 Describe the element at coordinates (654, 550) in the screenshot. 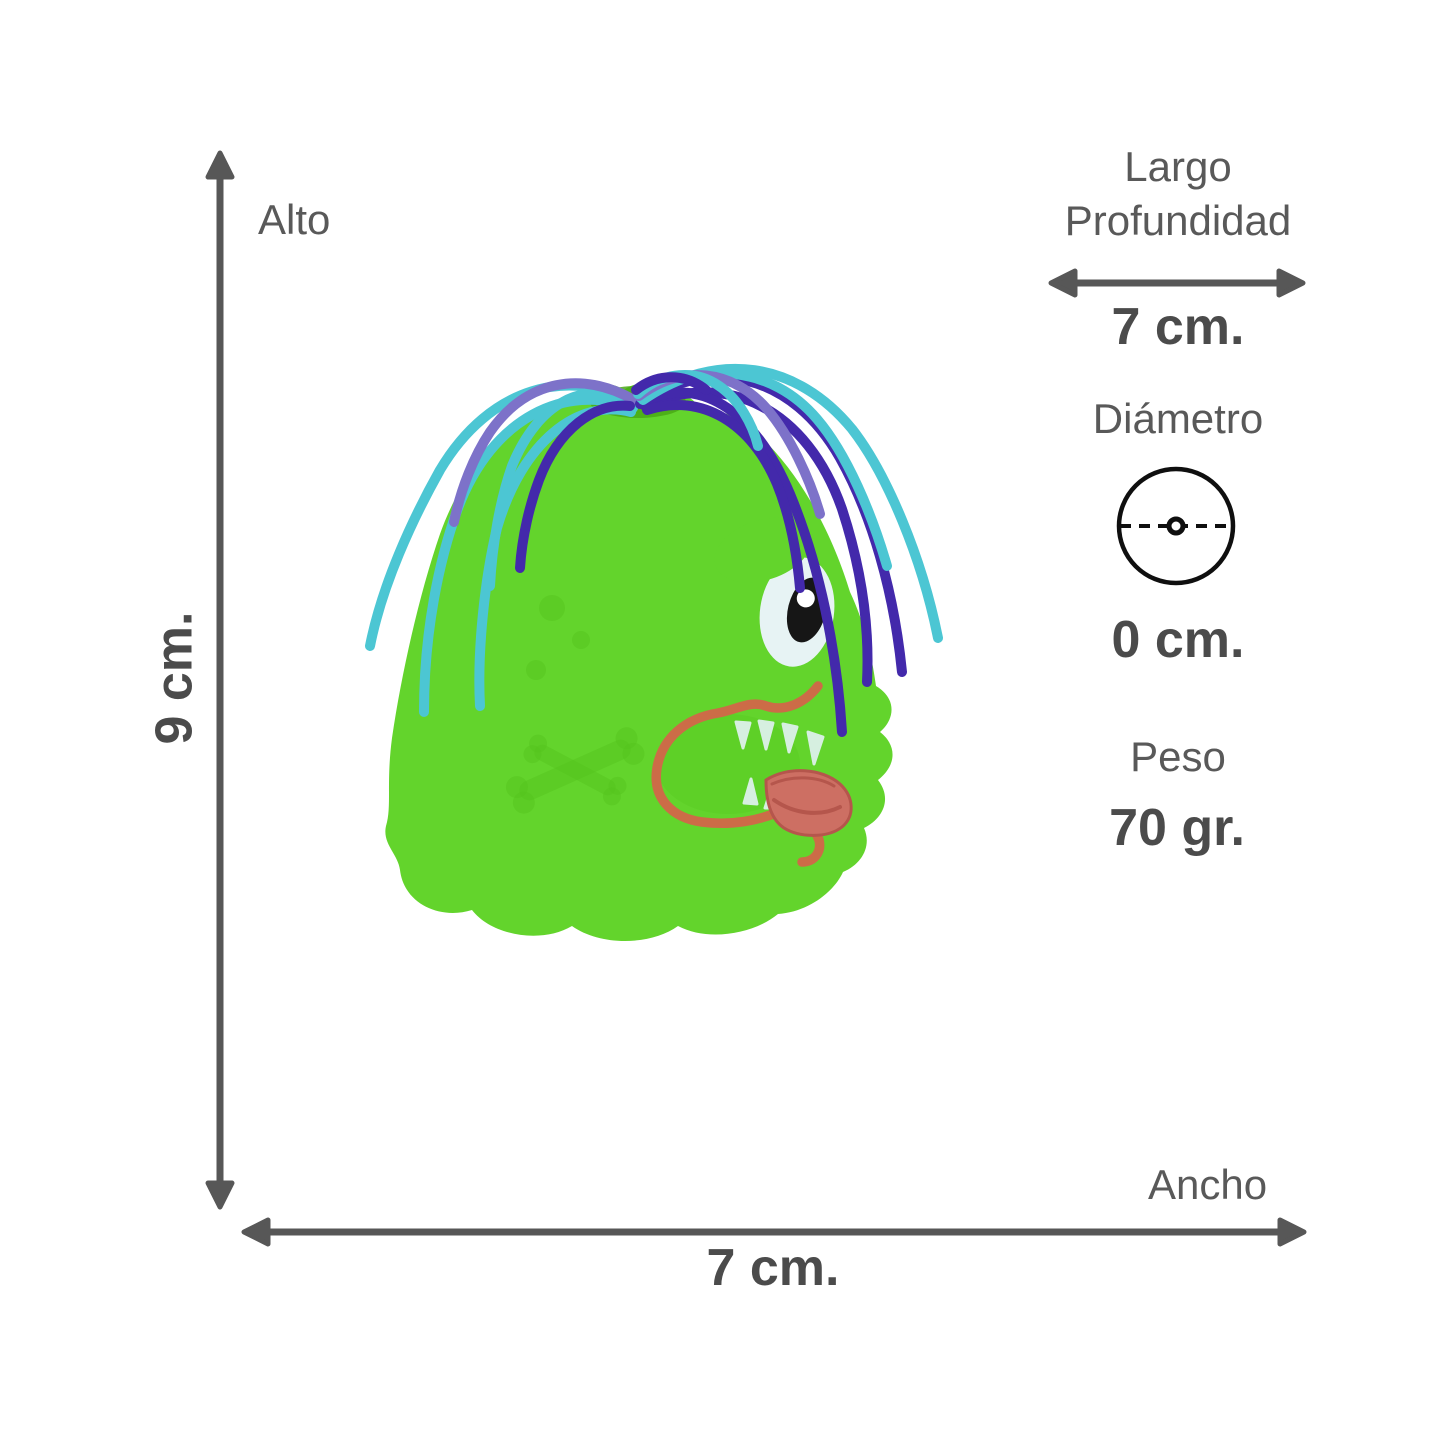

I see `monster-hair` at that location.